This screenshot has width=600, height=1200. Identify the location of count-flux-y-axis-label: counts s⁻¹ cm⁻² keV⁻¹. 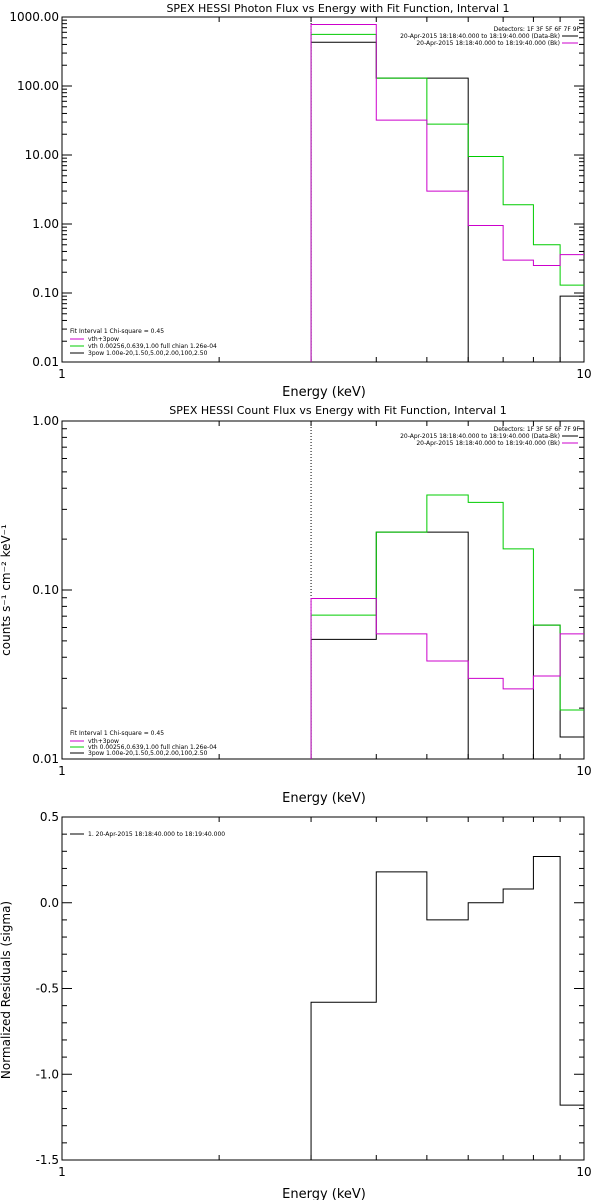
(6, 590).